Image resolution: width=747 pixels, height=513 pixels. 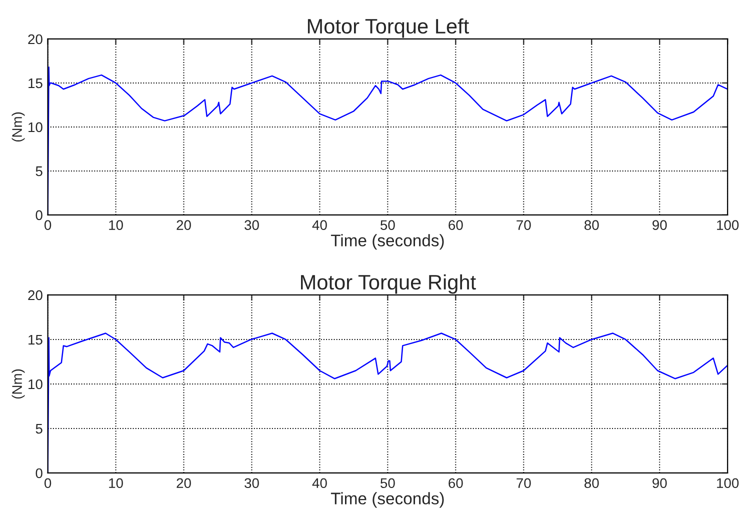 I want to click on chart-title: Motor Torque Left, so click(x=388, y=28).